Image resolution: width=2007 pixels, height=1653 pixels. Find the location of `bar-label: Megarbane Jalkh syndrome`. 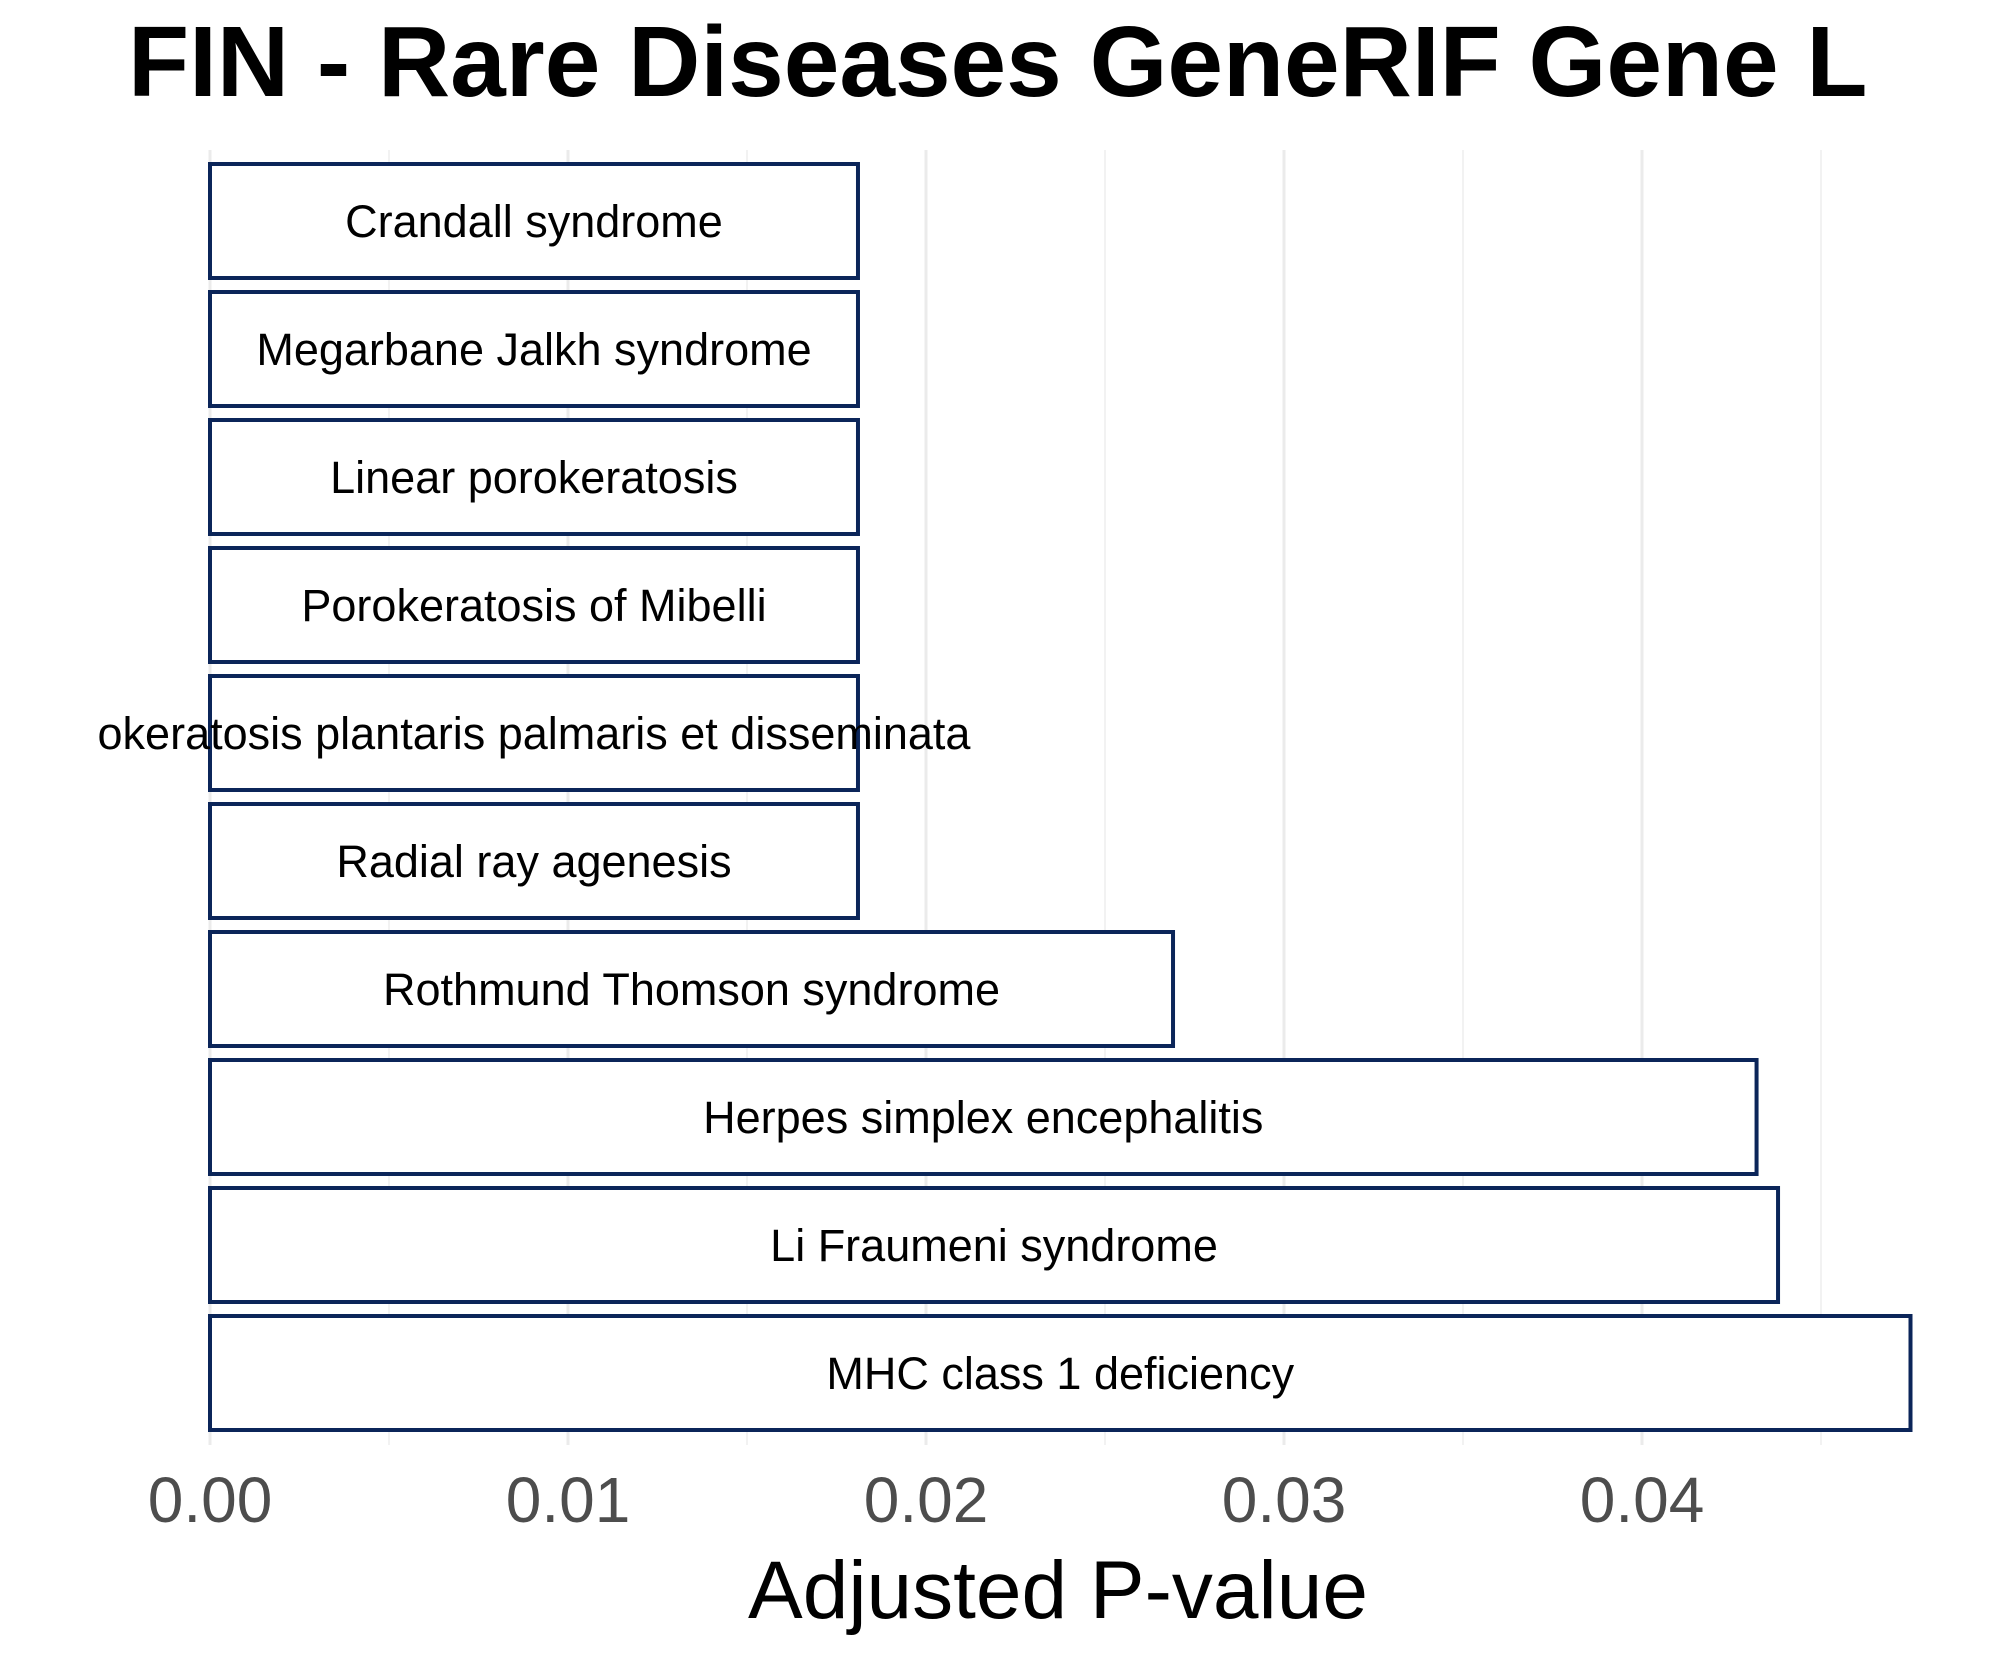

bar-label: Megarbane Jalkh syndrome is located at coordinates (533, 349).